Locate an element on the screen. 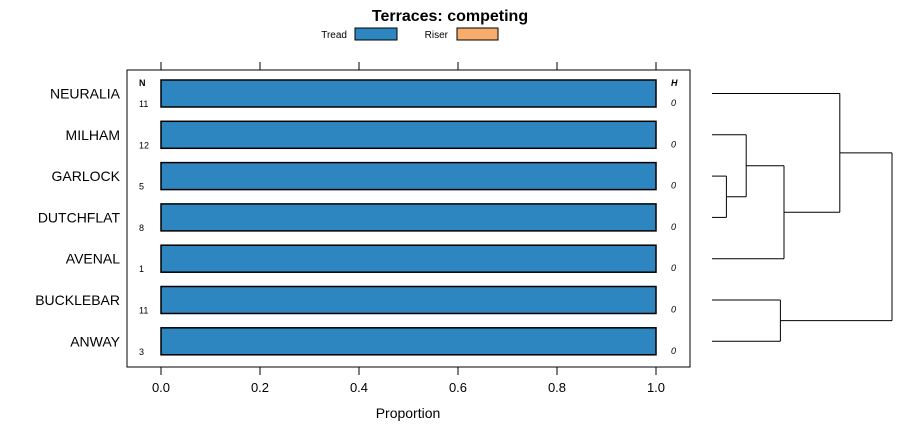 This screenshot has width=900, height=440. h-value-milham: 0 is located at coordinates (673, 144).